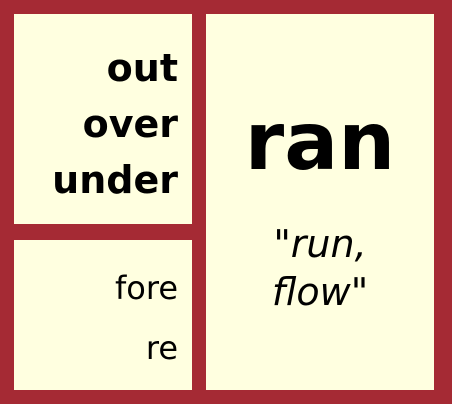 Image resolution: width=452 pixels, height=404 pixels. What do you see at coordinates (142, 68) in the screenshot?
I see `prefix-out: out` at bounding box center [142, 68].